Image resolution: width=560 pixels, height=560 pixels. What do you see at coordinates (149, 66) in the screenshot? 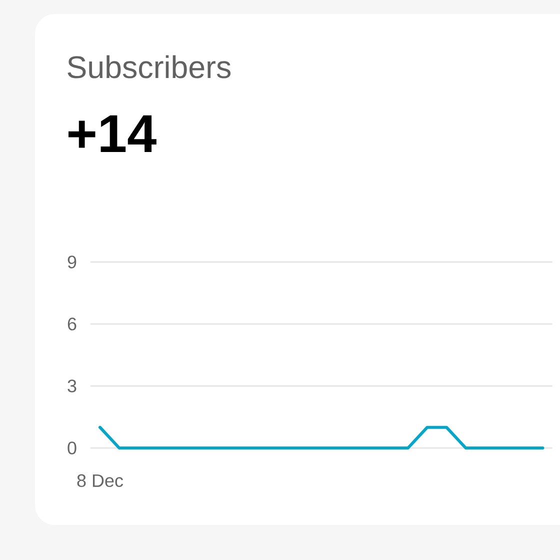
I see `chart-title: Subscribers` at bounding box center [149, 66].